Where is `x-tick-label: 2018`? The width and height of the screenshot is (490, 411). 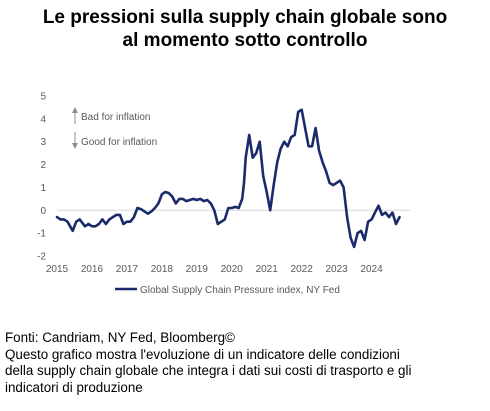 x-tick-label: 2018 is located at coordinates (162, 269).